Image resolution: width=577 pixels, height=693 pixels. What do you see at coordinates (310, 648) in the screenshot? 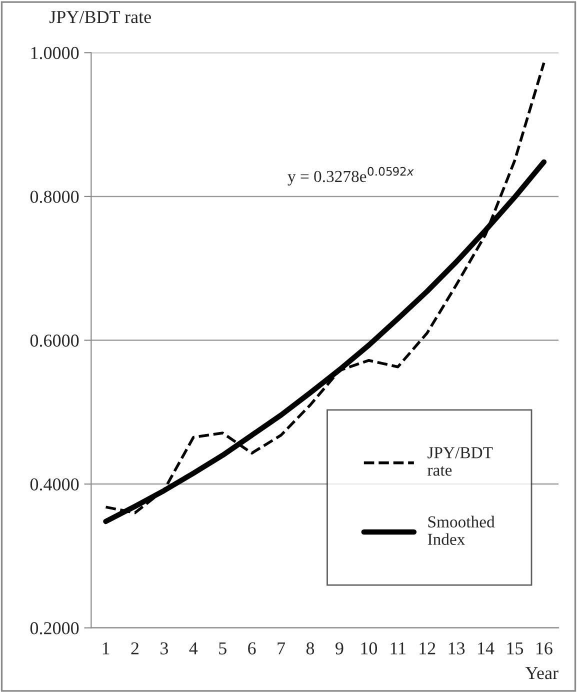
I see `x-tick-label: 8` at bounding box center [310, 648].